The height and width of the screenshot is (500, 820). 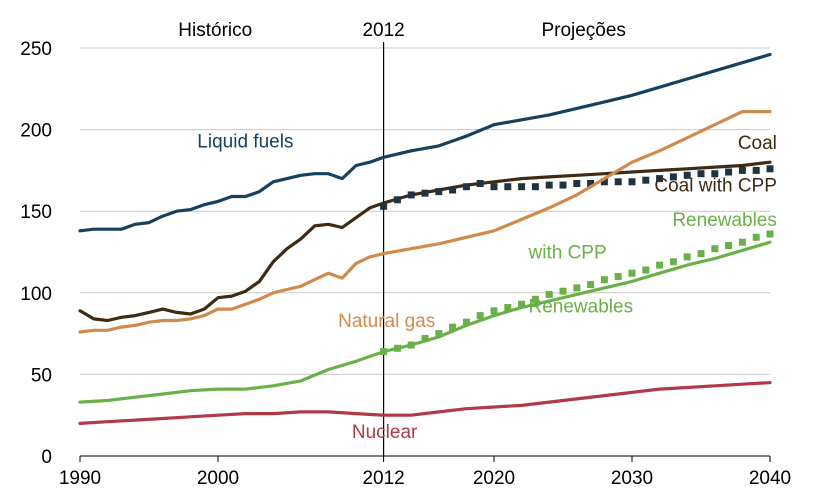 I want to click on x-tick-label: 1990, so click(x=80, y=478).